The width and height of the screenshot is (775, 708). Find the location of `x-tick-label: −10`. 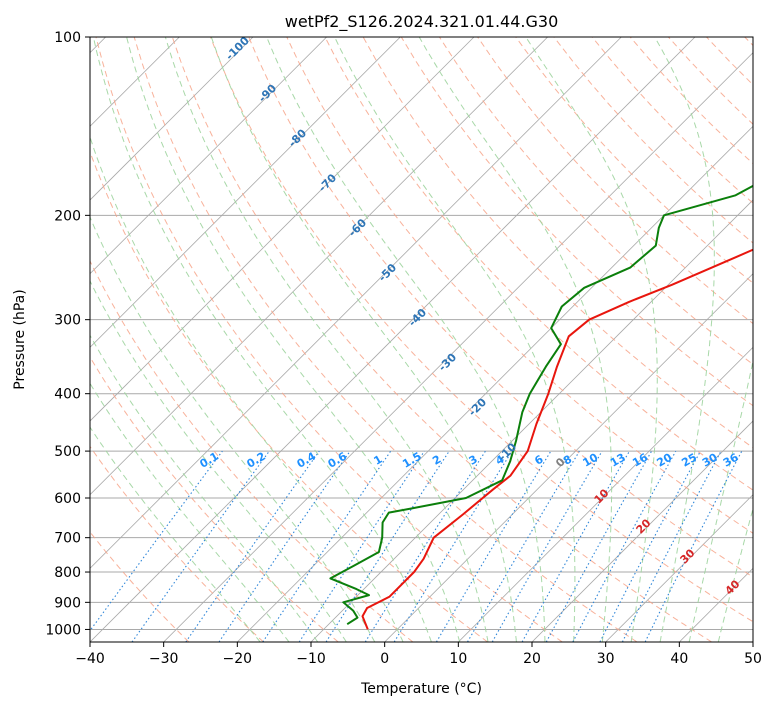

x-tick-label: −10 is located at coordinates (311, 659).